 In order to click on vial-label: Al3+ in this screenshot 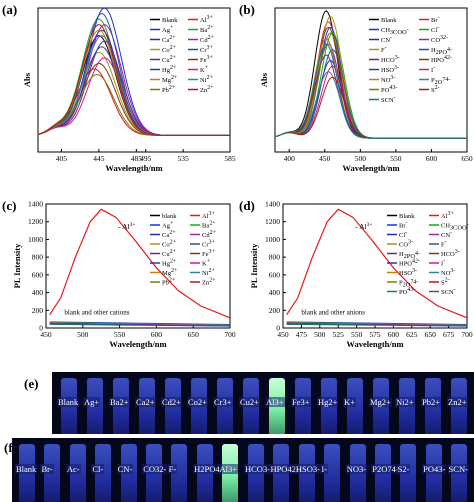, I will do `click(228, 469)`.